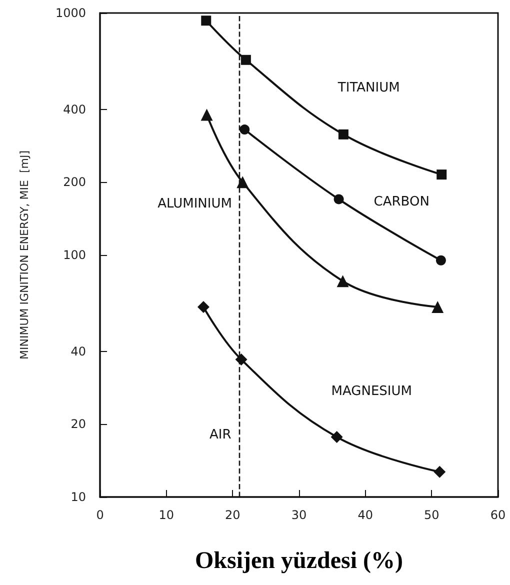 The height and width of the screenshot is (585, 510). Describe the element at coordinates (78, 497) in the screenshot. I see `y-tick-label: 10` at that location.